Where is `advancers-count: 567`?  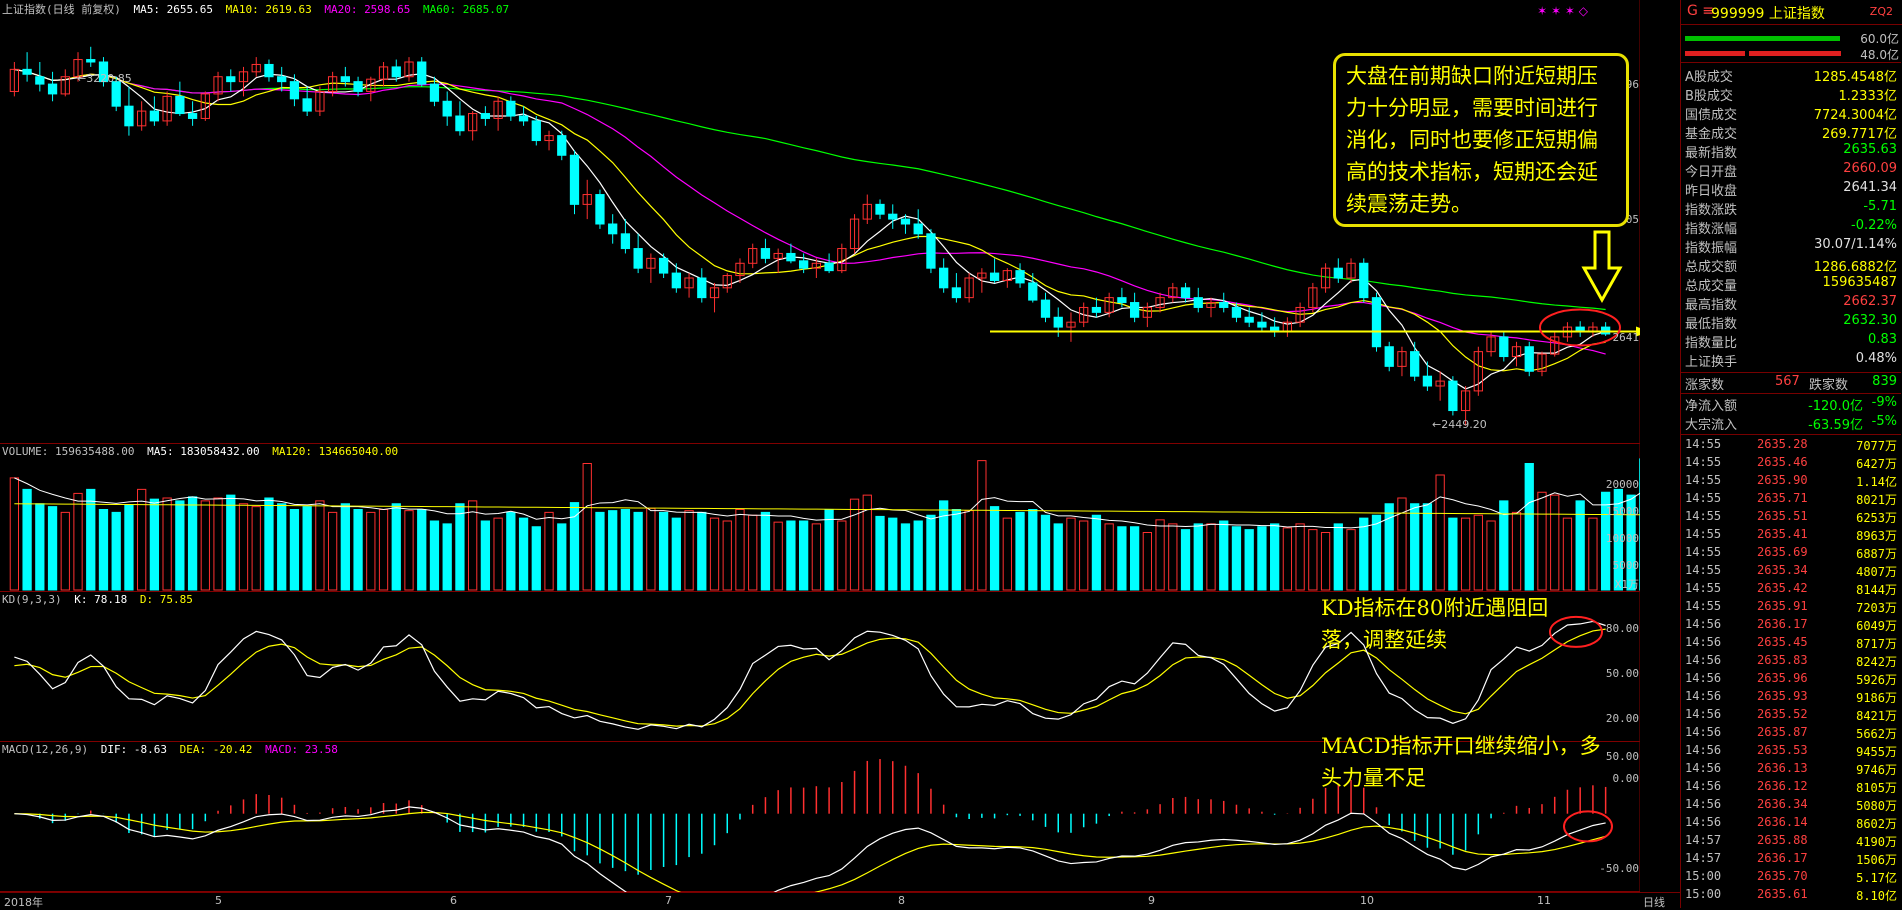
advancers-count: 567 is located at coordinates (1787, 381).